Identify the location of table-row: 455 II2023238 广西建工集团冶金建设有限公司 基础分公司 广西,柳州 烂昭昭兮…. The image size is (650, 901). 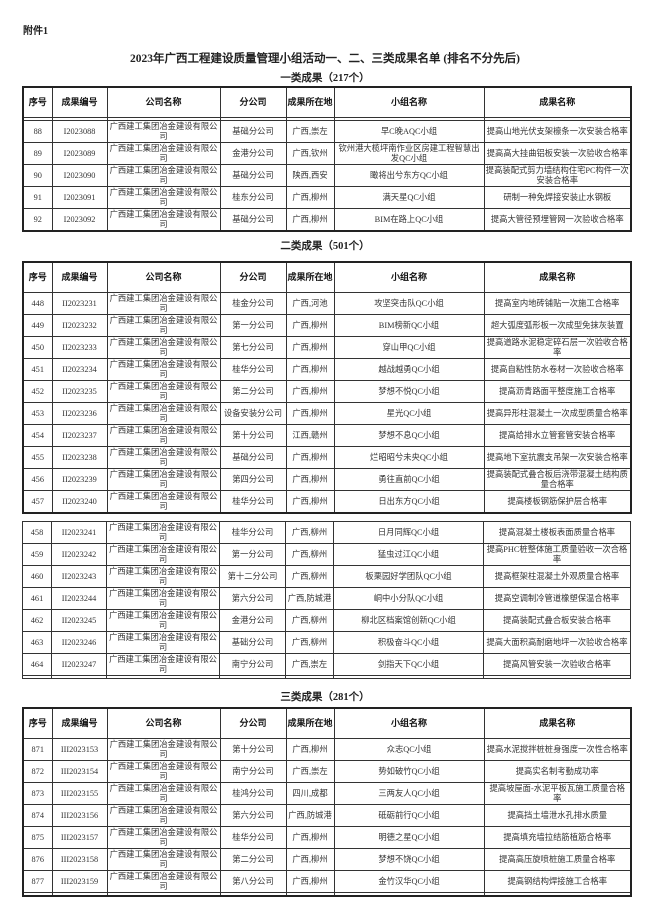
(327, 457).